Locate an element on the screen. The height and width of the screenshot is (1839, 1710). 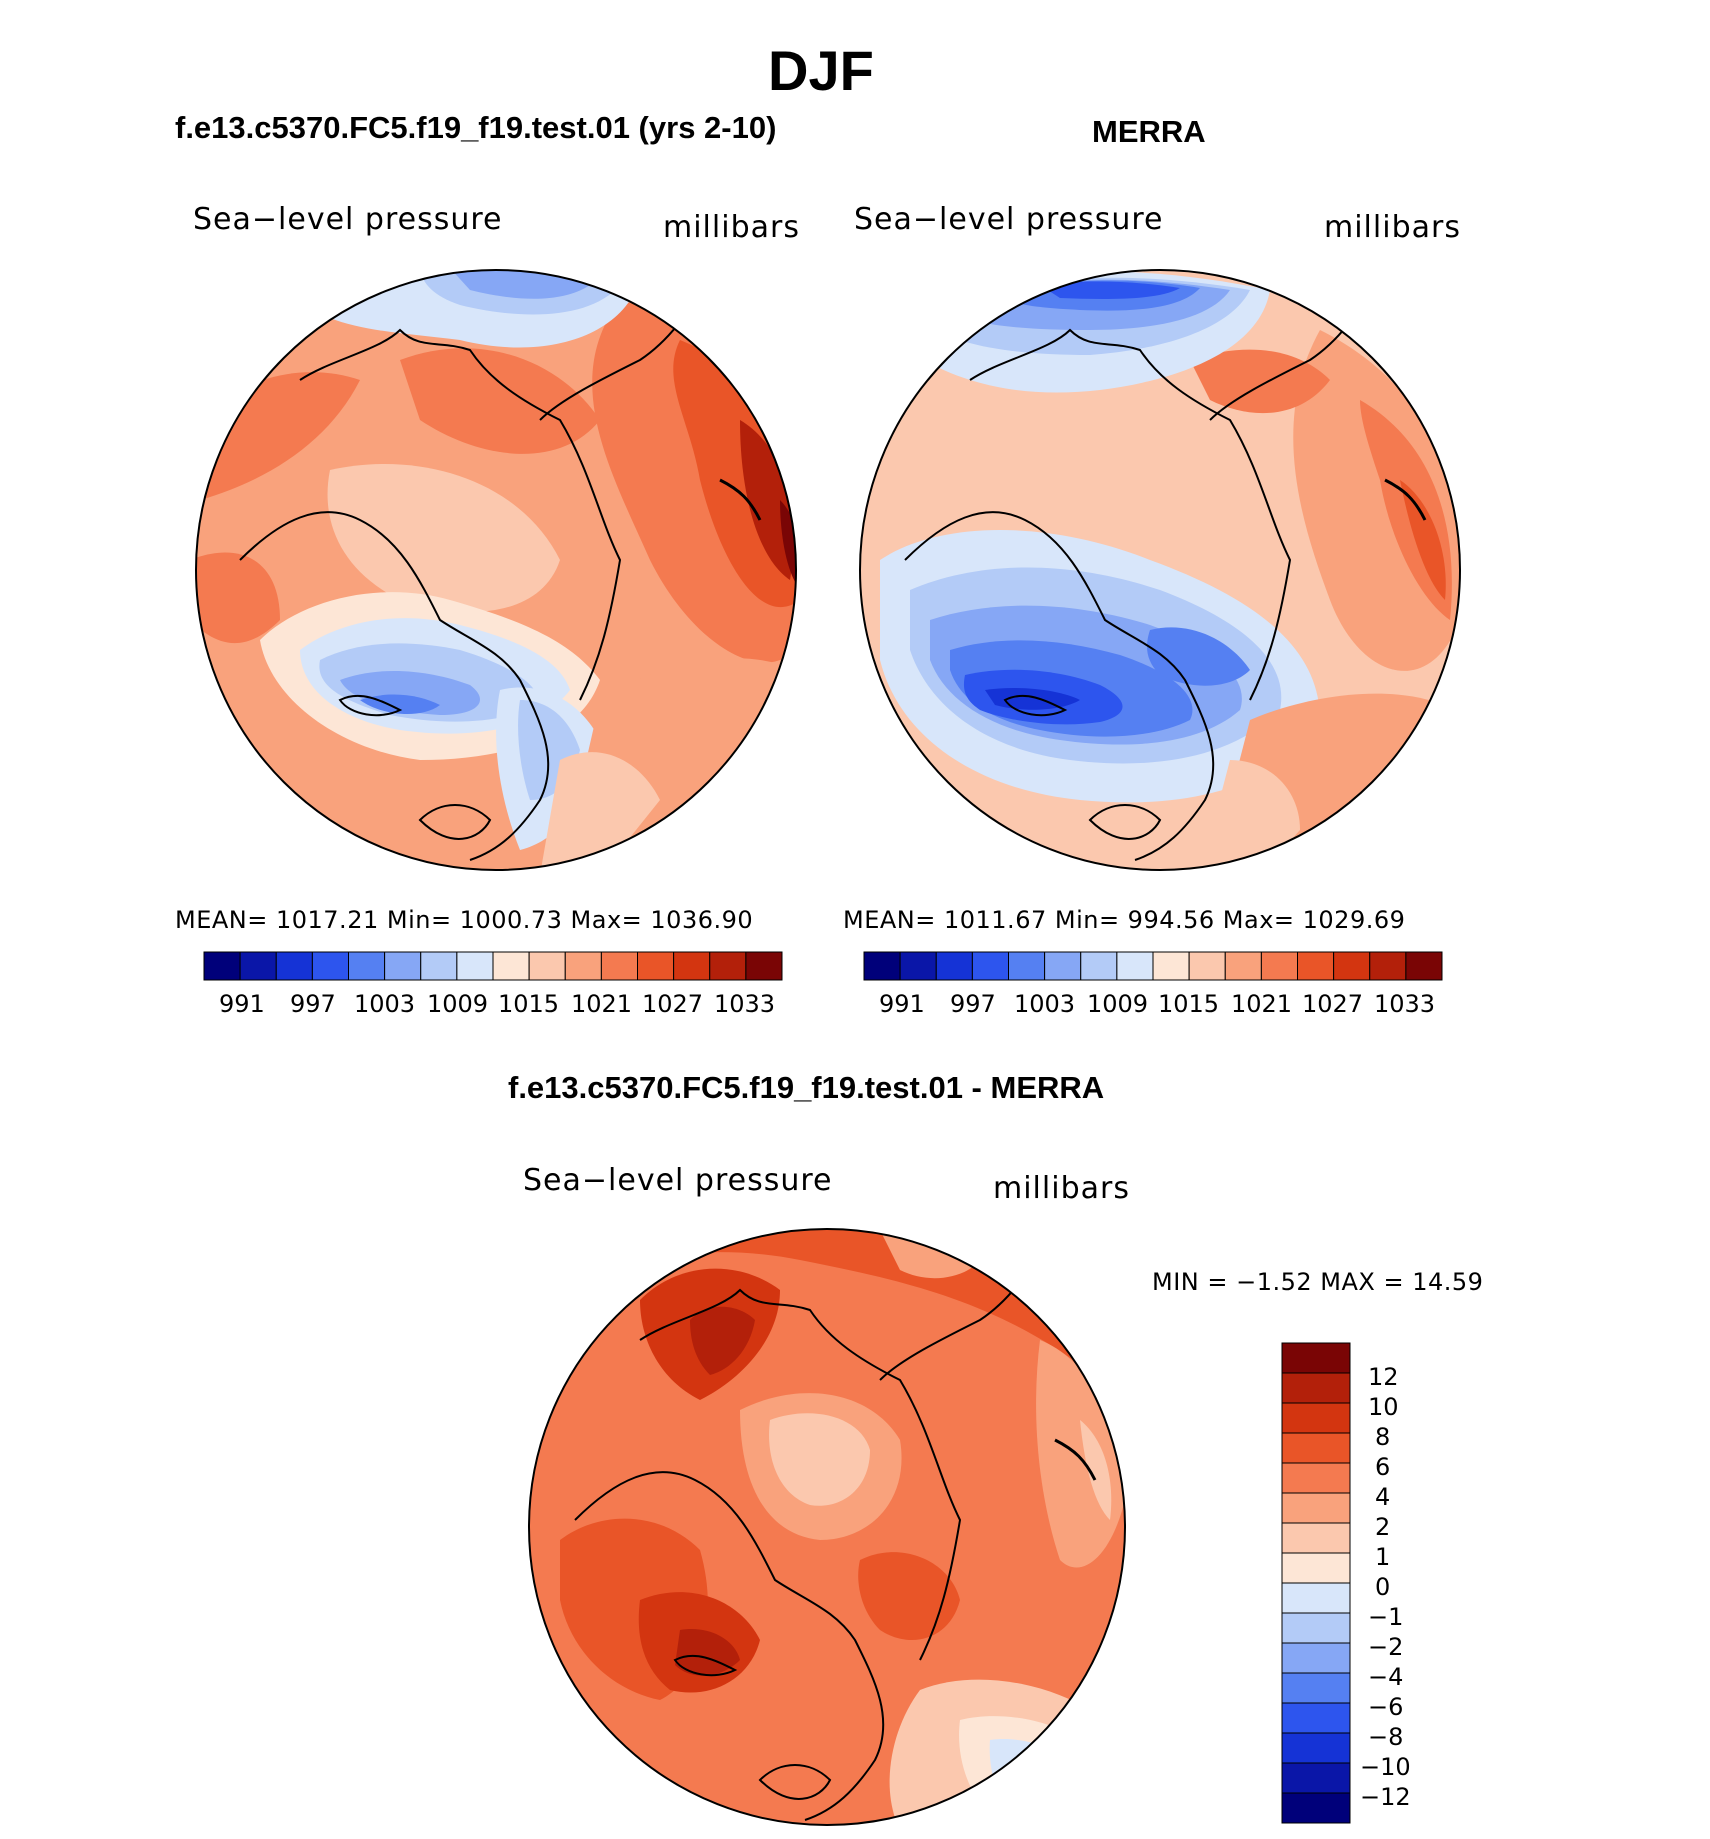
colorbar-label: 8 is located at coordinates (1383, 1437).